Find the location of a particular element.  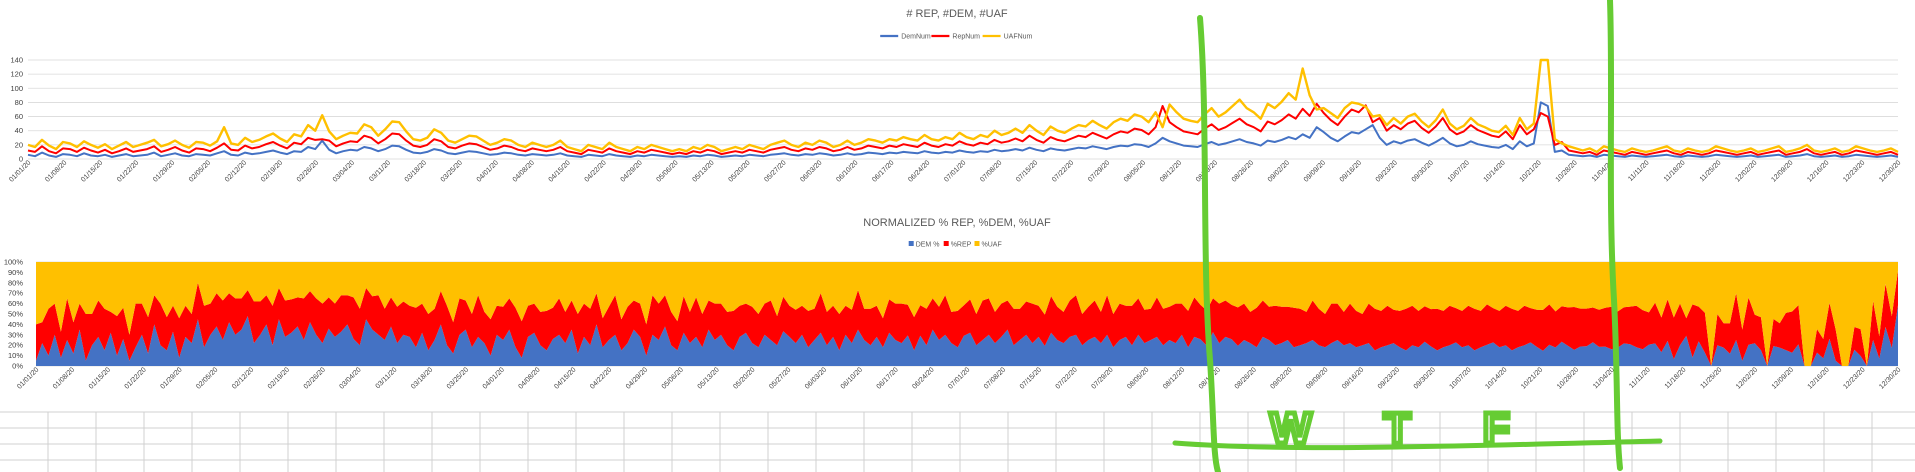

series-line-repnum is located at coordinates (963, 129).